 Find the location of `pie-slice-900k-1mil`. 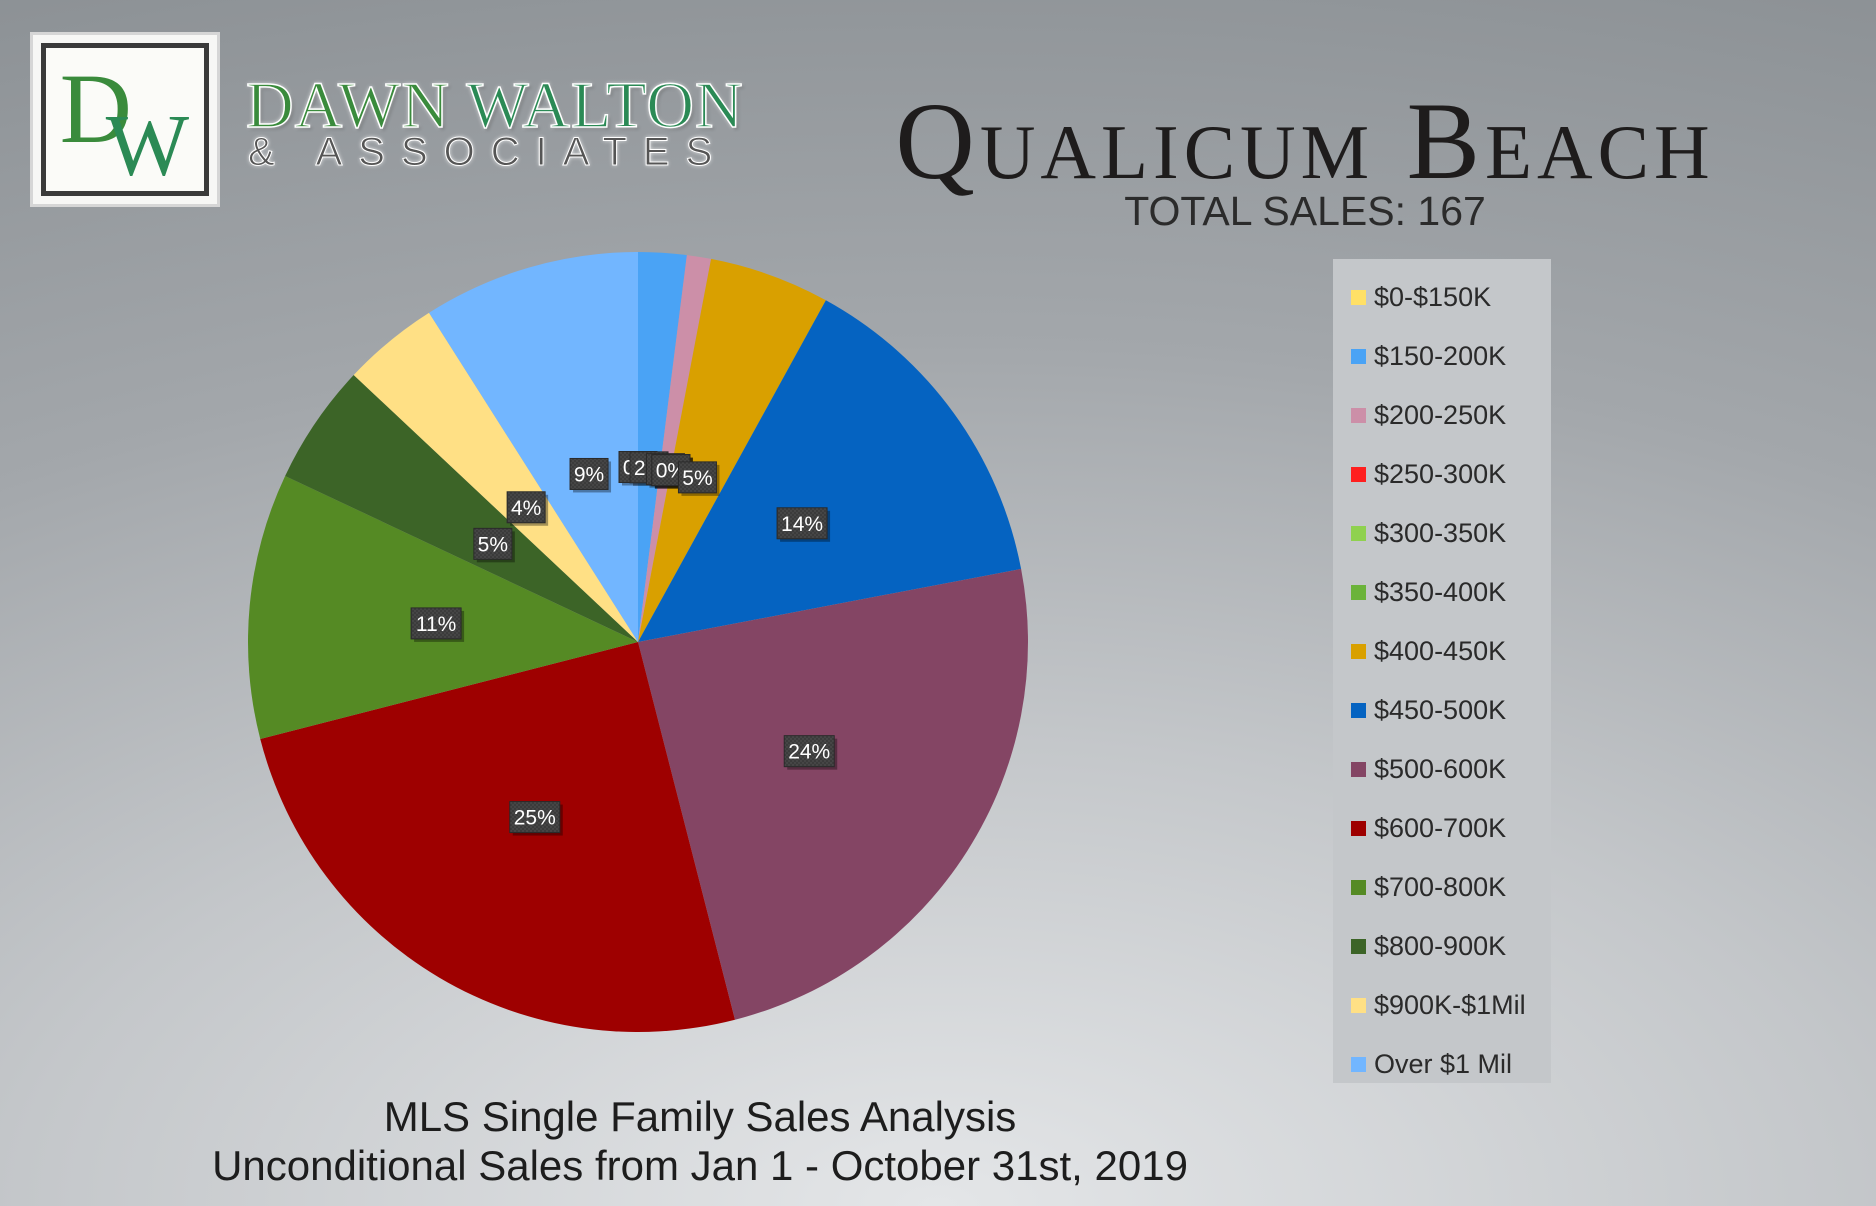

pie-slice-900k-1mil is located at coordinates (495, 477).